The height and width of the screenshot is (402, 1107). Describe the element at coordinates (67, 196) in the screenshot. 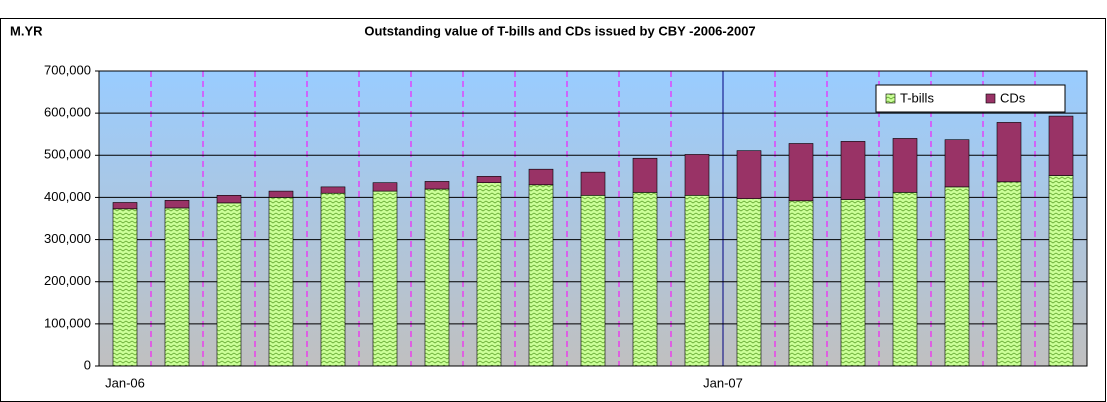

I see `y-tick-label: 400,000` at that location.